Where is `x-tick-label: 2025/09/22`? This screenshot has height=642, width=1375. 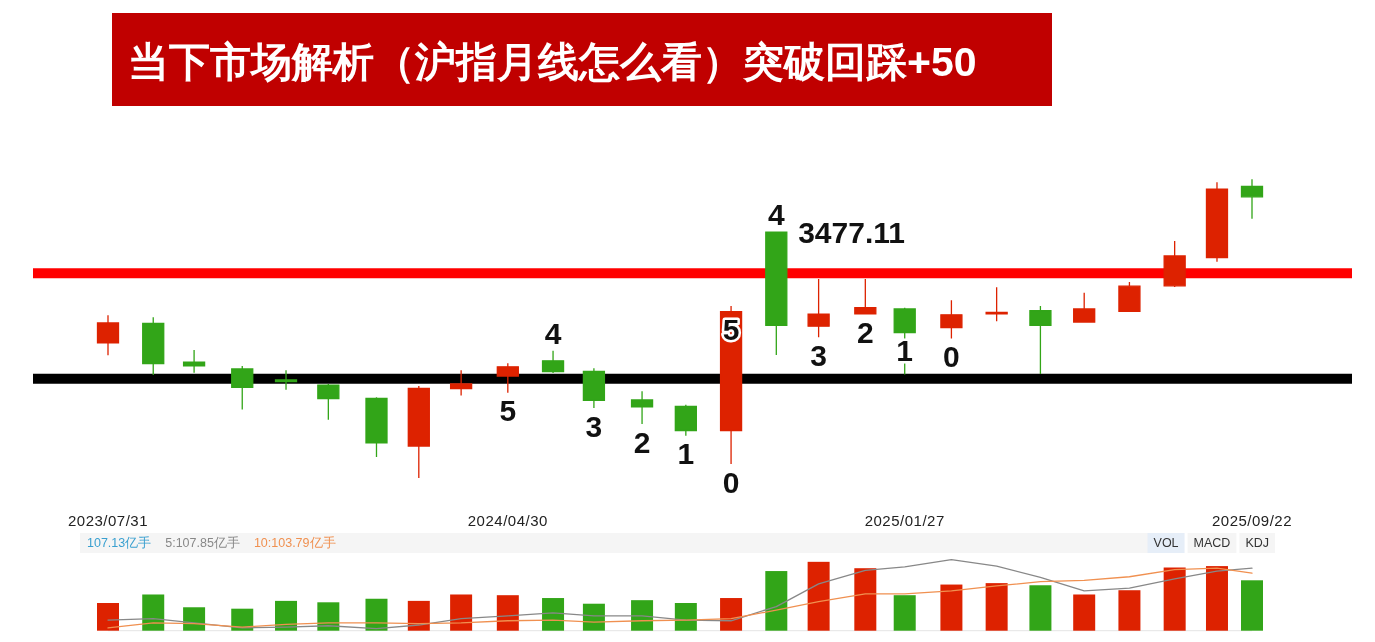
x-tick-label: 2025/09/22 is located at coordinates (1252, 520).